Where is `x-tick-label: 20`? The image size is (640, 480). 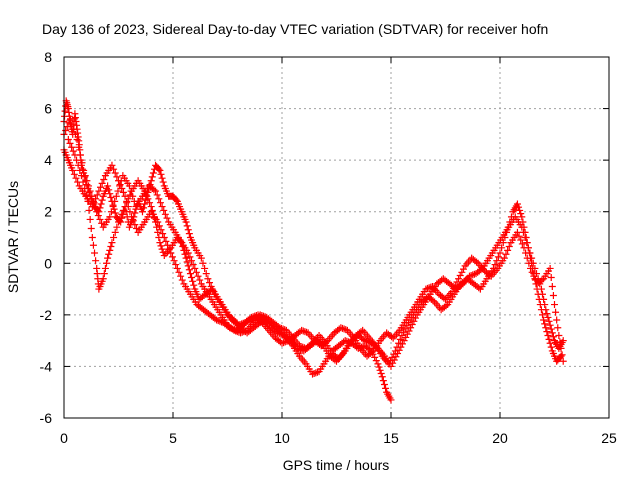 x-tick-label: 20 is located at coordinates (500, 438).